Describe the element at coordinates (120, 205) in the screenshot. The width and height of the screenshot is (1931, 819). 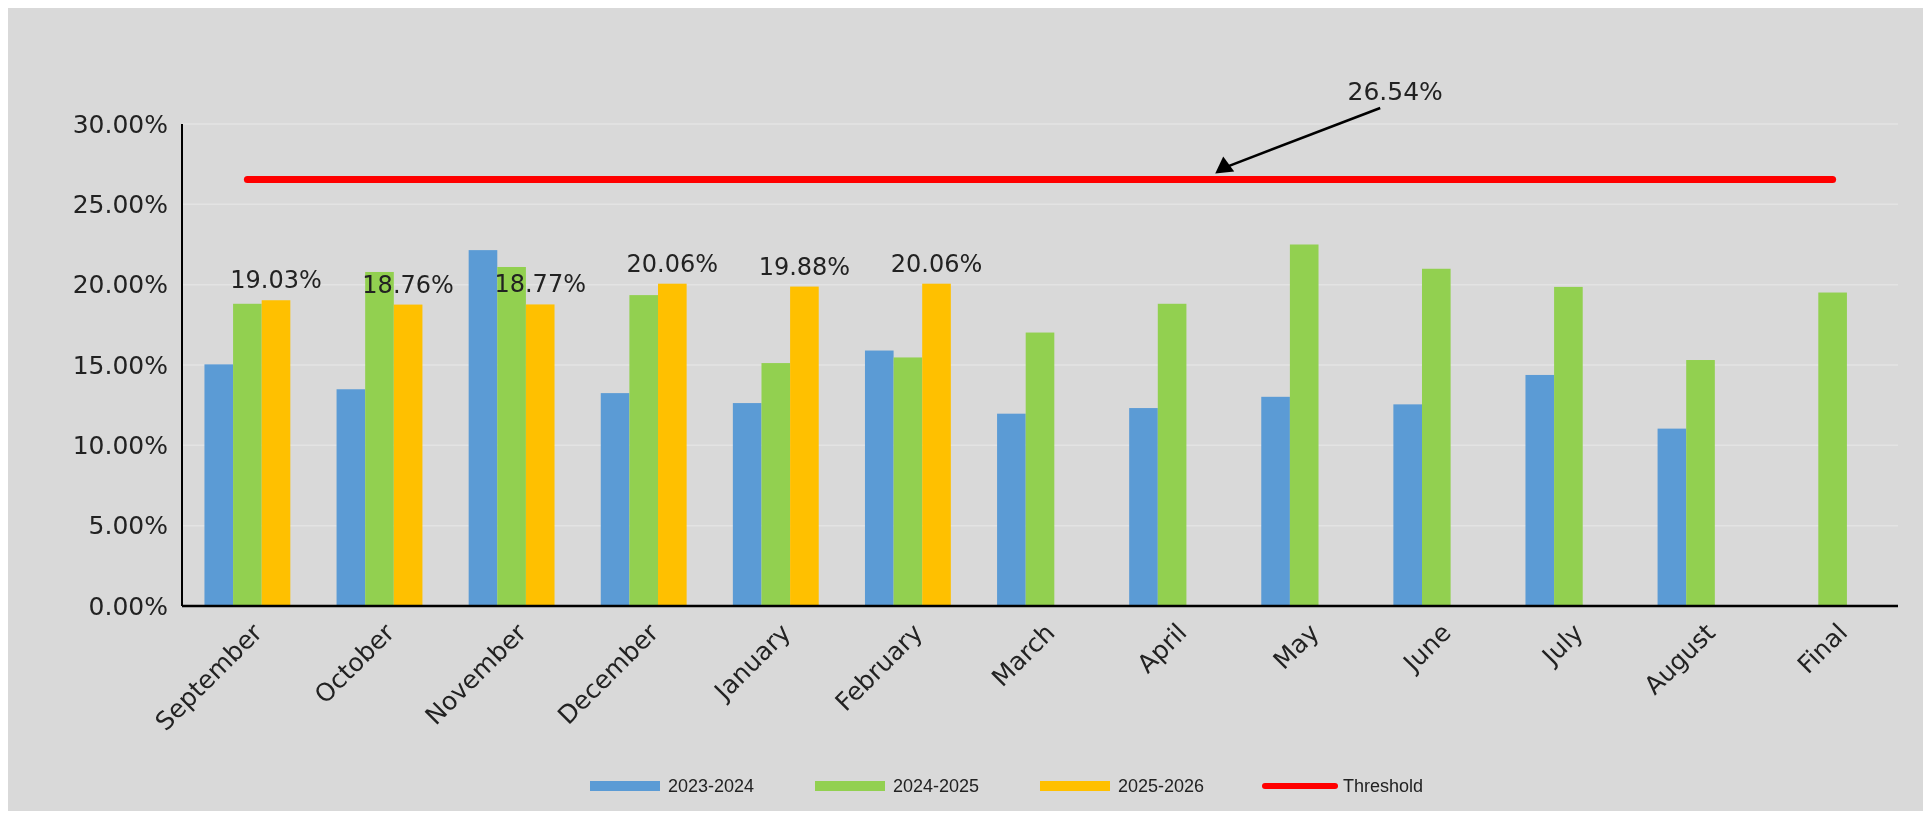
I see `y-tick-label: 25.00%` at that location.